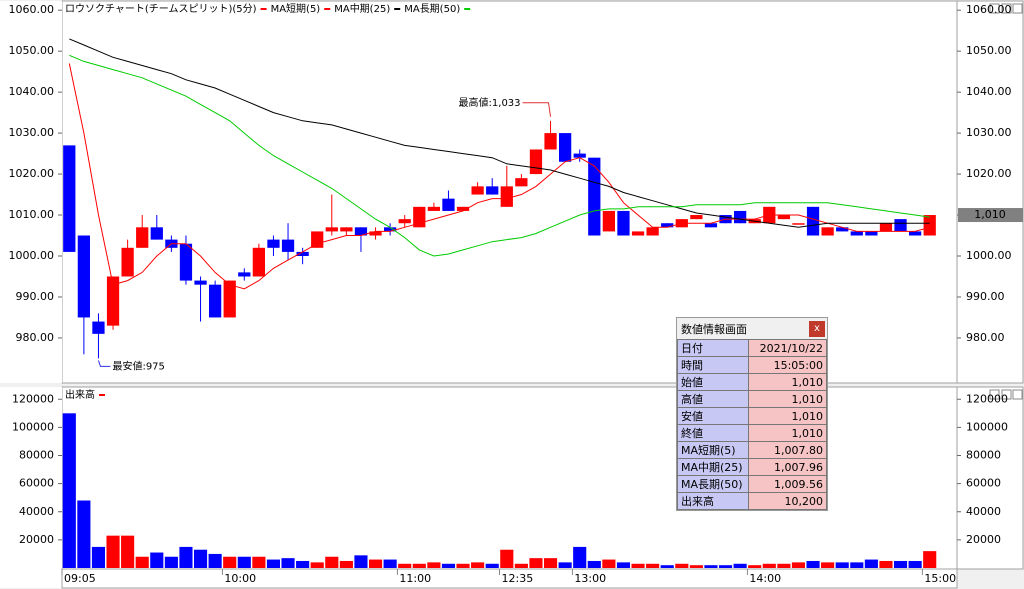 The image size is (1024, 589). What do you see at coordinates (940, 578) in the screenshot?
I see `x-tick-label: 15:00` at bounding box center [940, 578].